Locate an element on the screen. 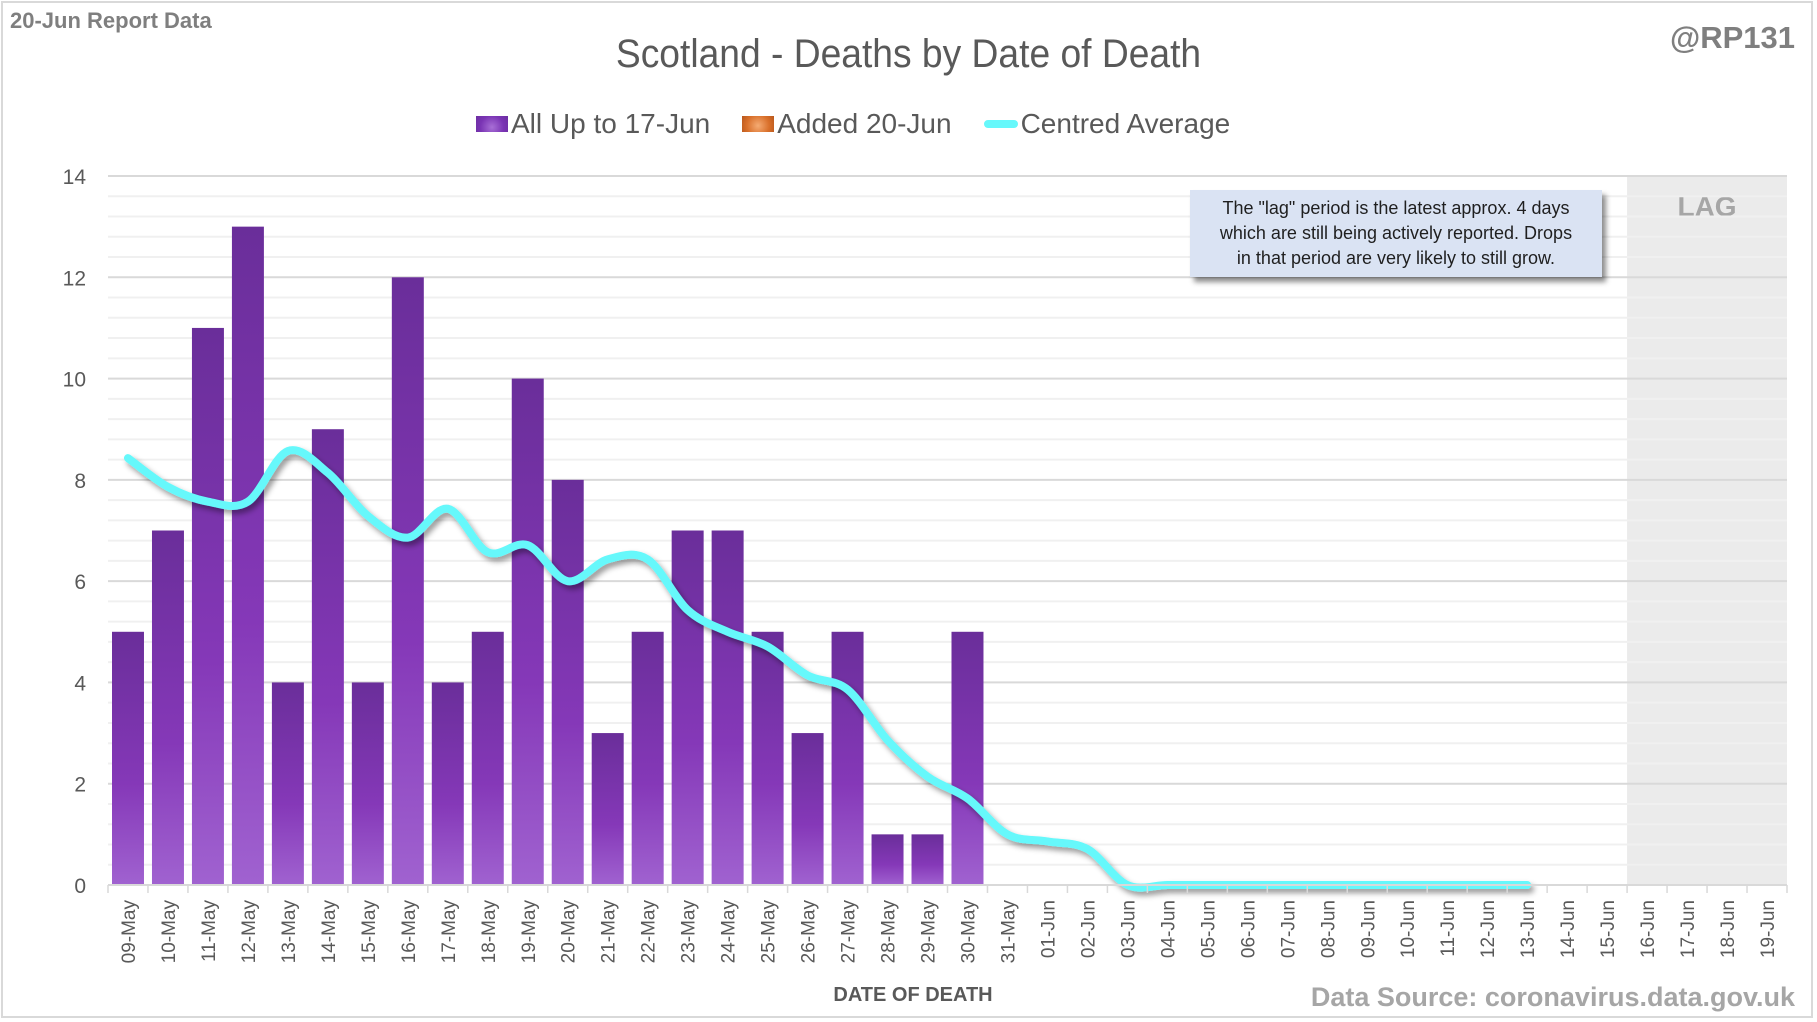  legend-label: Added 20-Jun is located at coordinates (864, 123).